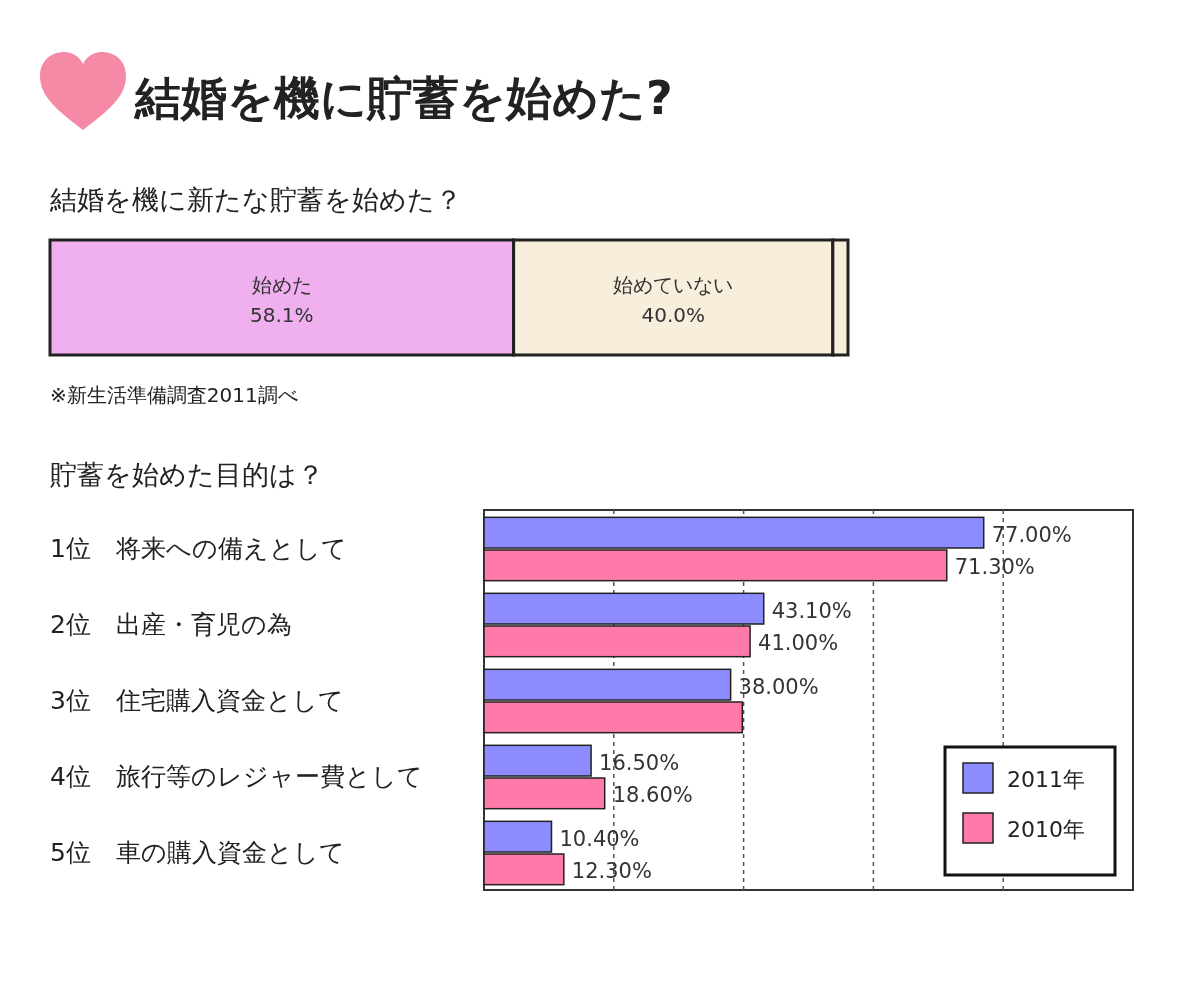 The height and width of the screenshot is (1000, 1200). Describe the element at coordinates (197, 700) in the screenshot. I see `y-tick-label: 3位 住宅購入資金として` at that location.